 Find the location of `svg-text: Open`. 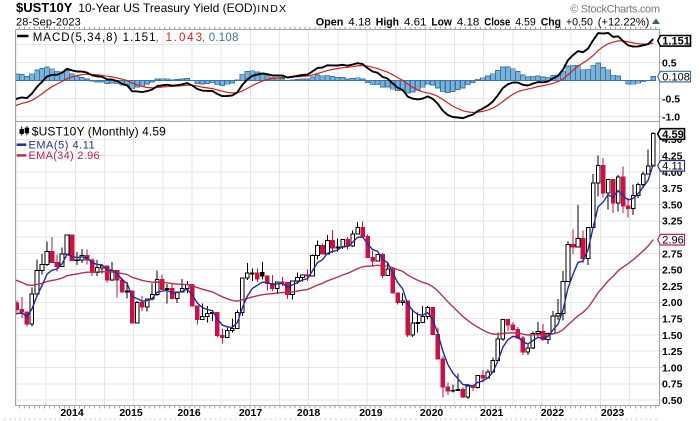

svg-text: Open is located at coordinates (330, 23).